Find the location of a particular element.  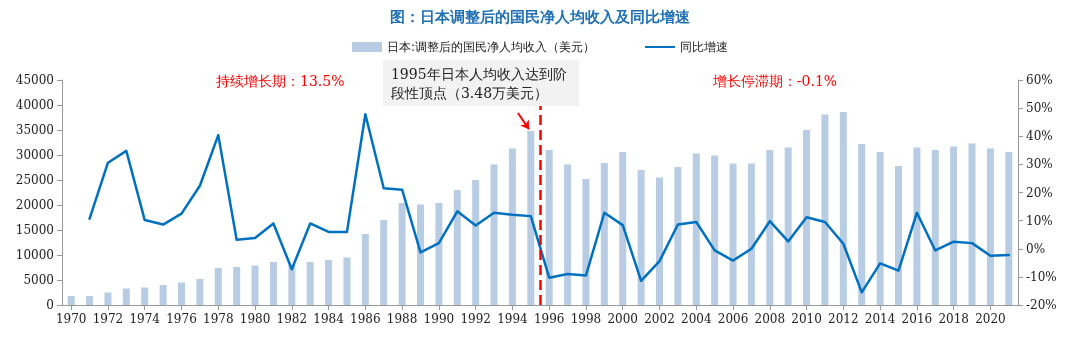

x-tick-label: 1980 is located at coordinates (255, 319).